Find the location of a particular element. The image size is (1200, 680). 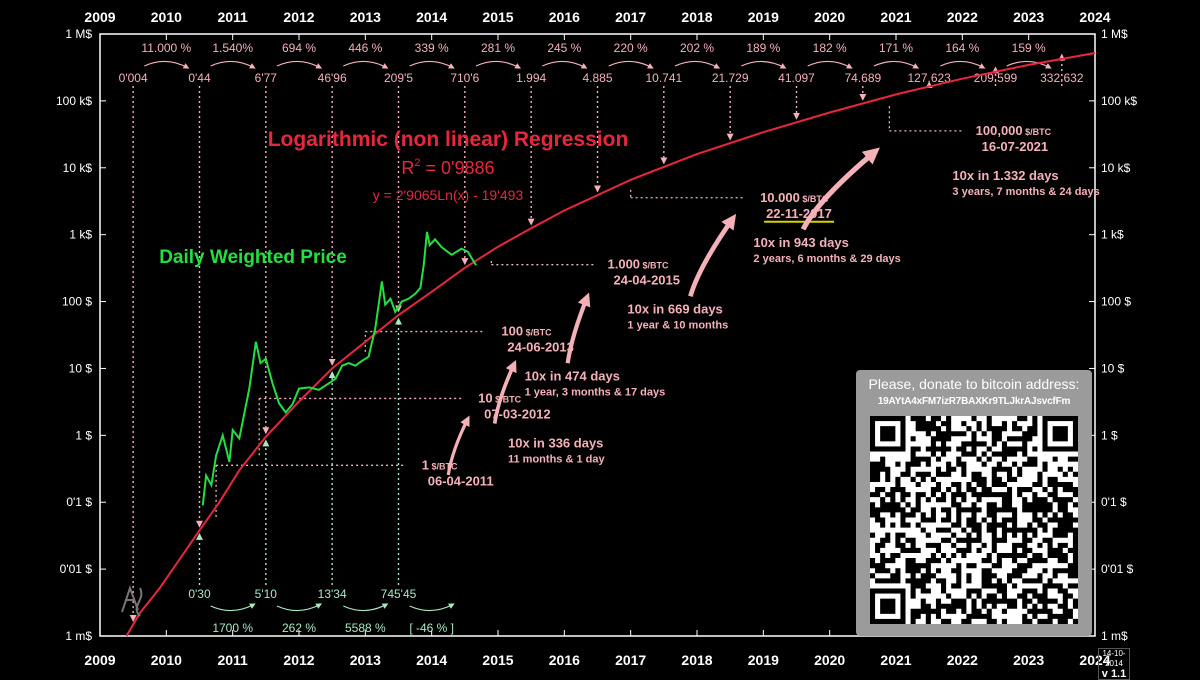

y-tick-left: 0'1 $ is located at coordinates (79, 502).